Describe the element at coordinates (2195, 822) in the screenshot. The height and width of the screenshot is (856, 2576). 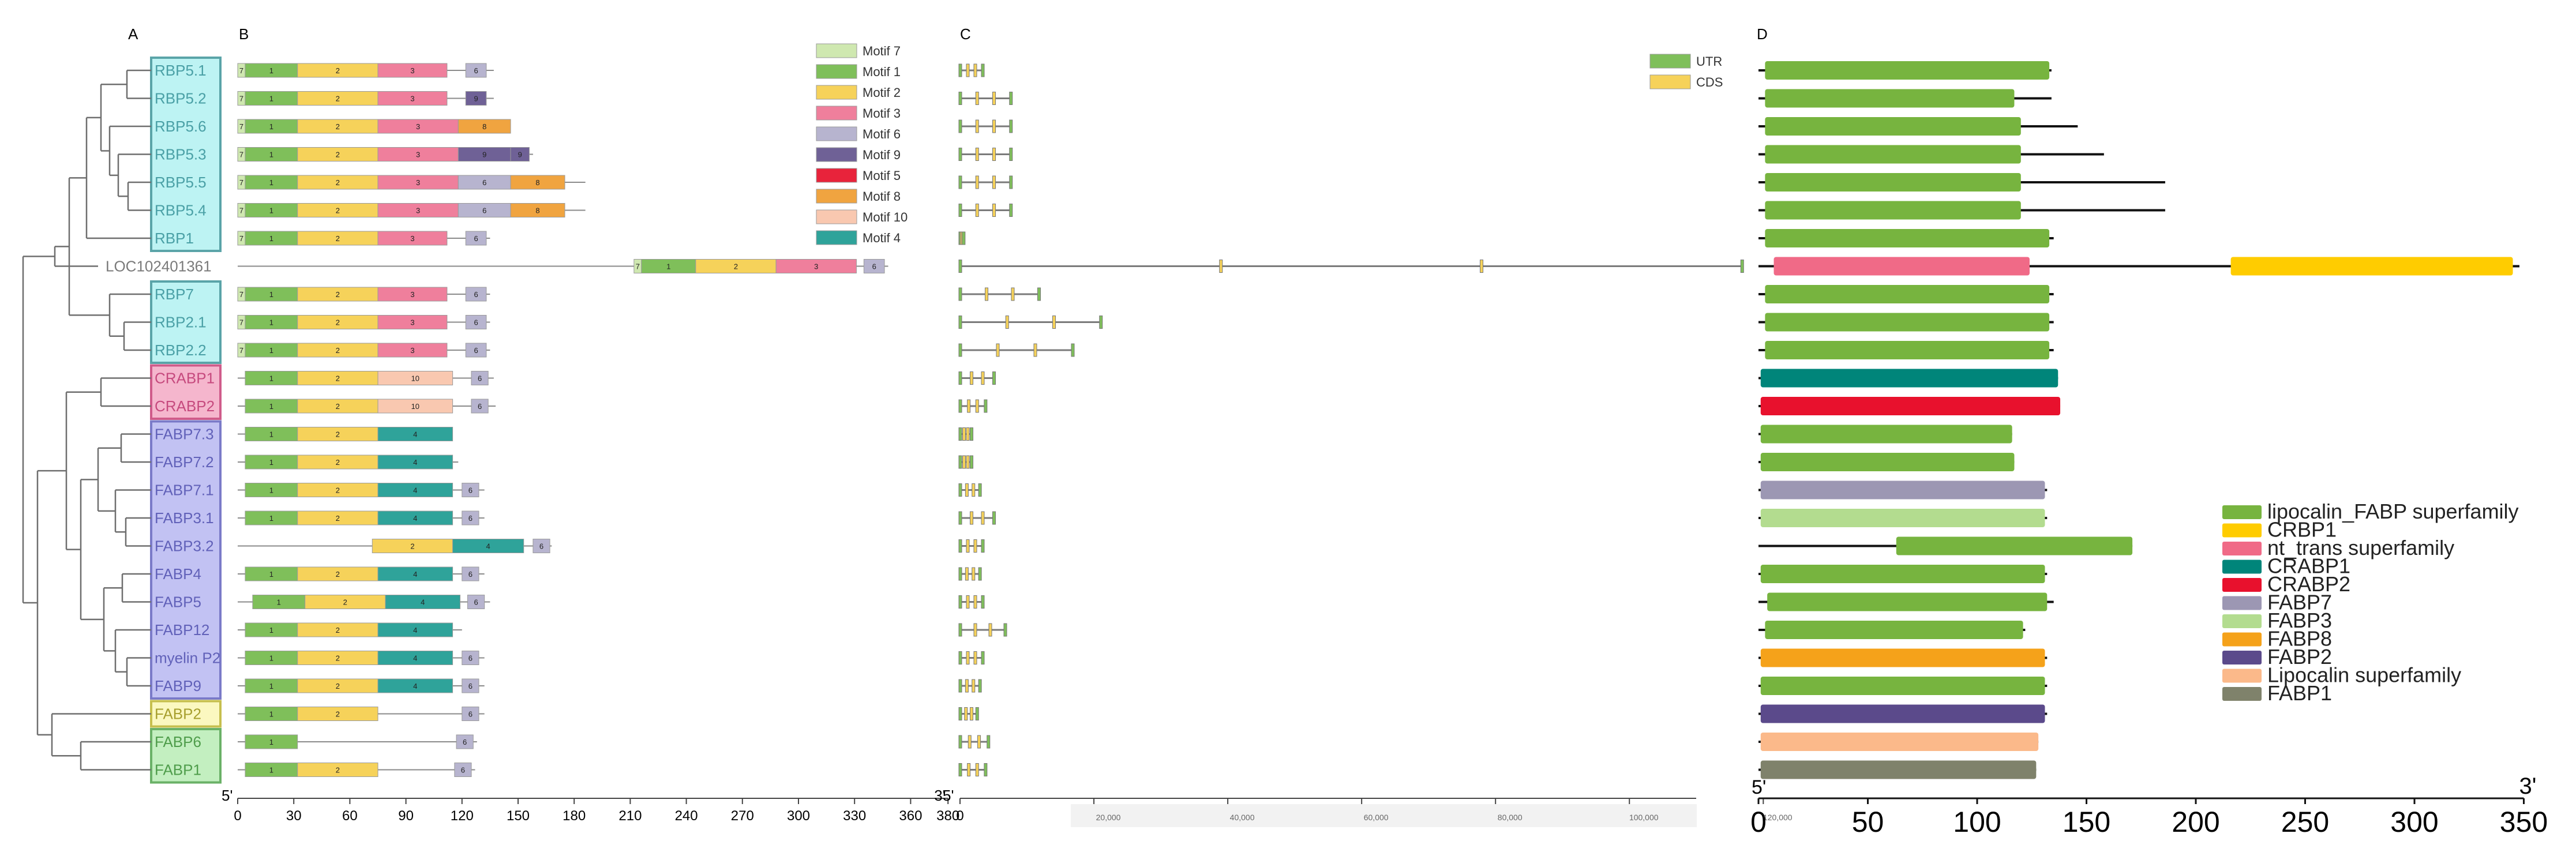
I see `domain-axis-tick-label: 200` at that location.